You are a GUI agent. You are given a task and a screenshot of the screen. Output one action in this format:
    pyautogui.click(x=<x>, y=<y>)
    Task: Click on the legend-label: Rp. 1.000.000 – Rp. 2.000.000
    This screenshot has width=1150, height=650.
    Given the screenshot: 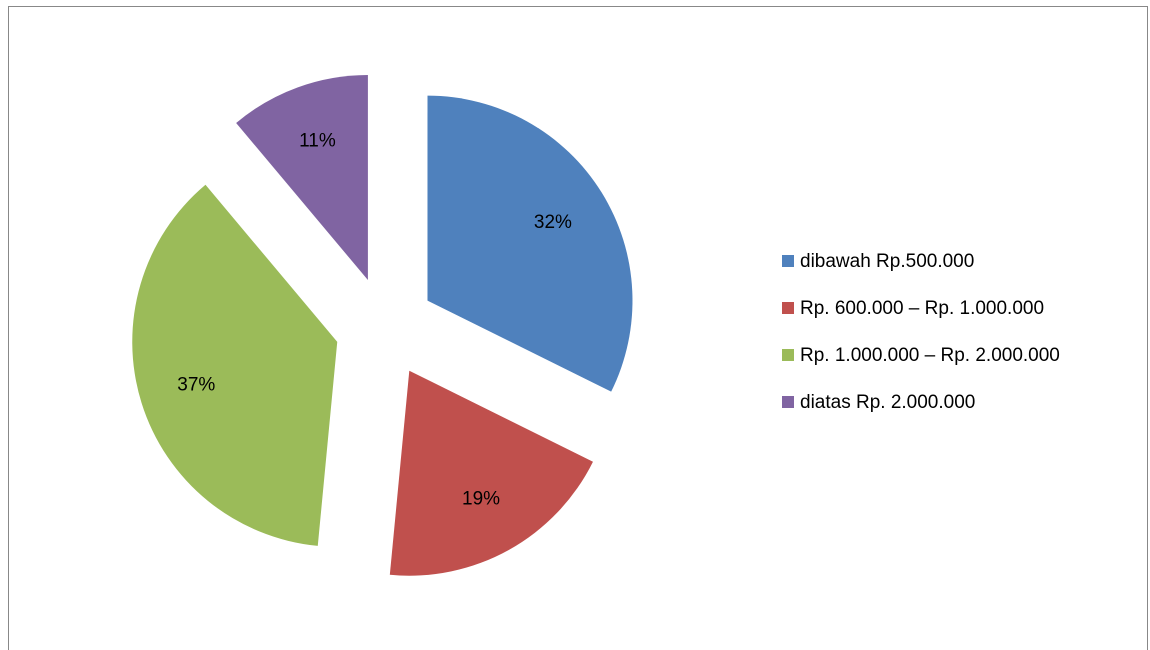 What is the action you would take?
    pyautogui.click(x=930, y=355)
    